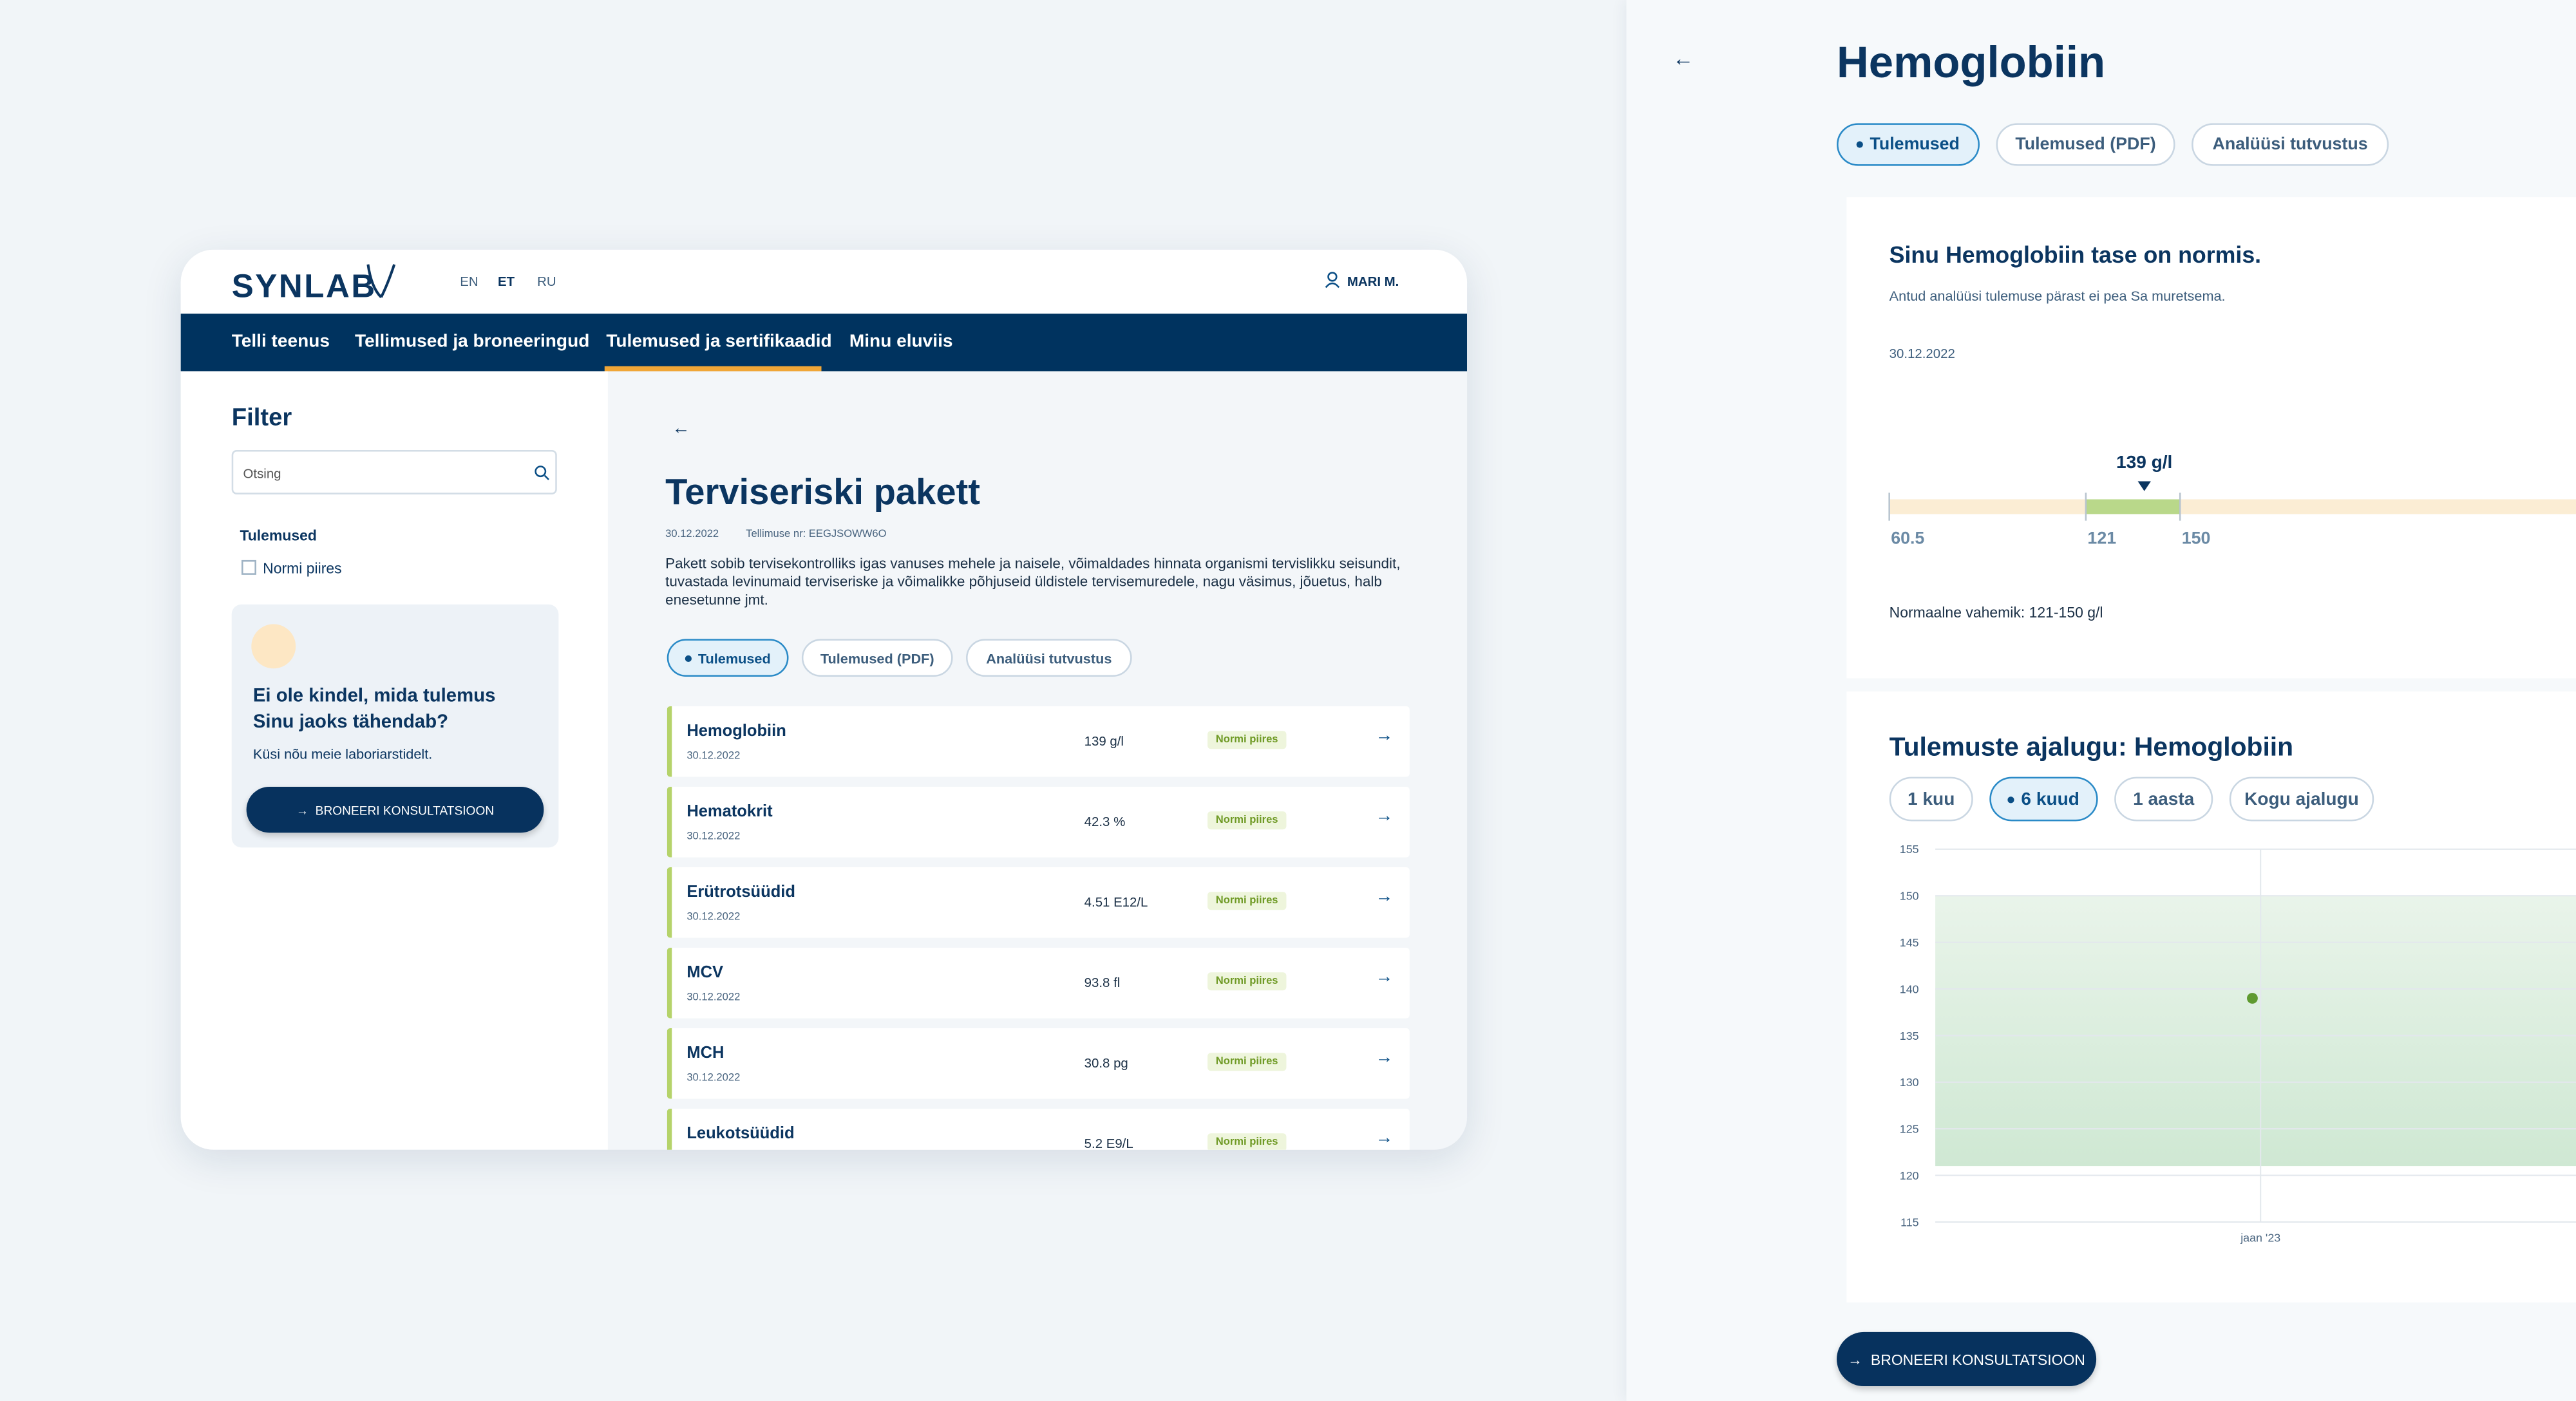 The height and width of the screenshot is (1401, 2576). What do you see at coordinates (1909, 1175) in the screenshot?
I see `y-tick-label: 120` at bounding box center [1909, 1175].